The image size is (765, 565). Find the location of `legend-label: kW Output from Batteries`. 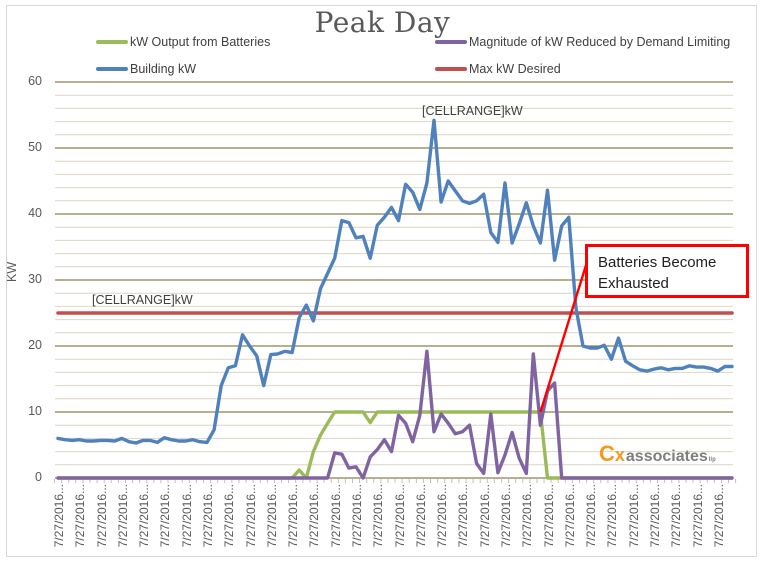

legend-label: kW Output from Batteries is located at coordinates (200, 42).